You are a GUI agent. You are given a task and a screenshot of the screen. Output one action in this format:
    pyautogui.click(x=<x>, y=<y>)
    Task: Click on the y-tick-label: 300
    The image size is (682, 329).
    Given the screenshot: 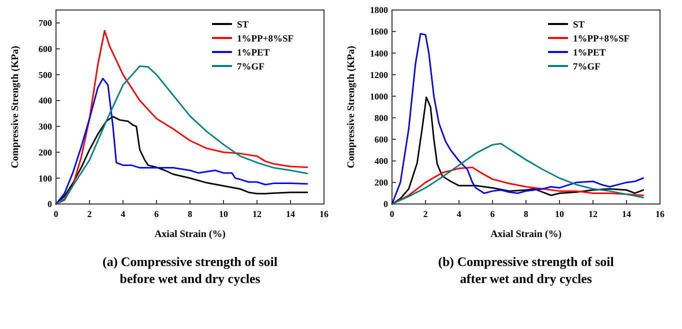 What is the action you would take?
    pyautogui.click(x=45, y=127)
    